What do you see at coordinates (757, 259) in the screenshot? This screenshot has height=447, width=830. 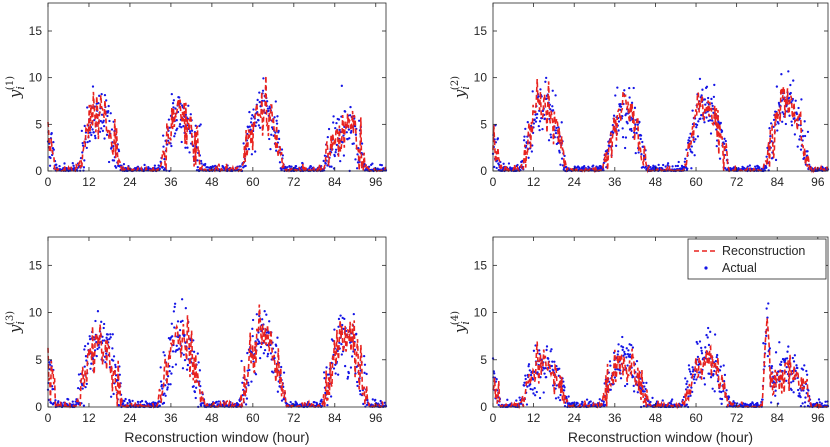 I see `legend: Reconstruction Actual` at bounding box center [757, 259].